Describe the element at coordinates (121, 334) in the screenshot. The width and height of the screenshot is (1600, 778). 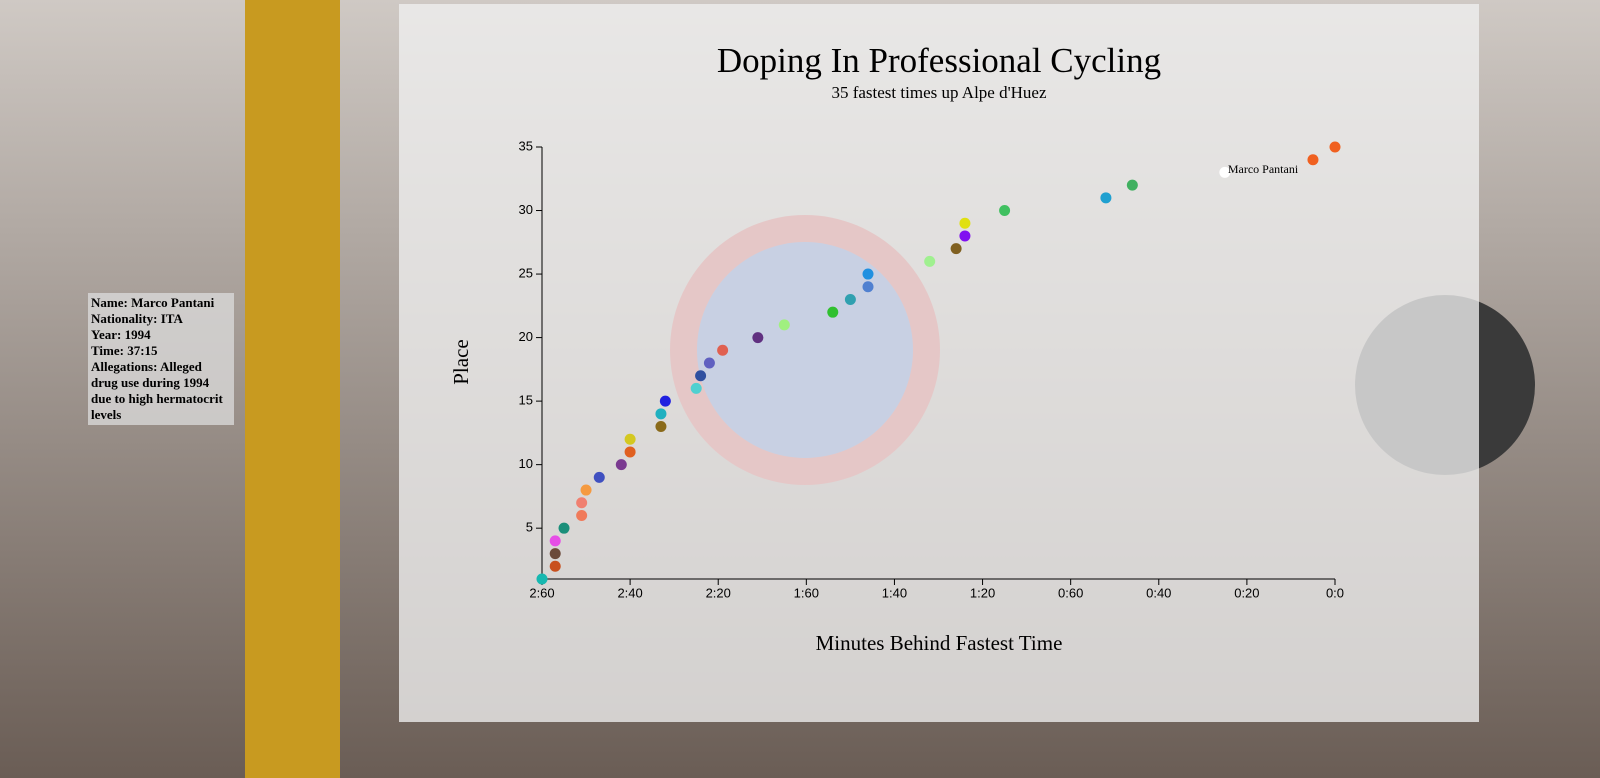
I see `tooltip-line: Year: 1994` at that location.